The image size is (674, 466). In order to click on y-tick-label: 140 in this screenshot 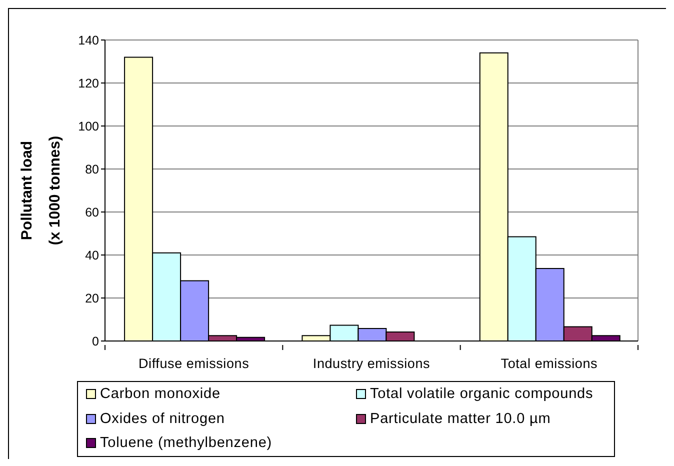, I will do `click(89, 40)`.